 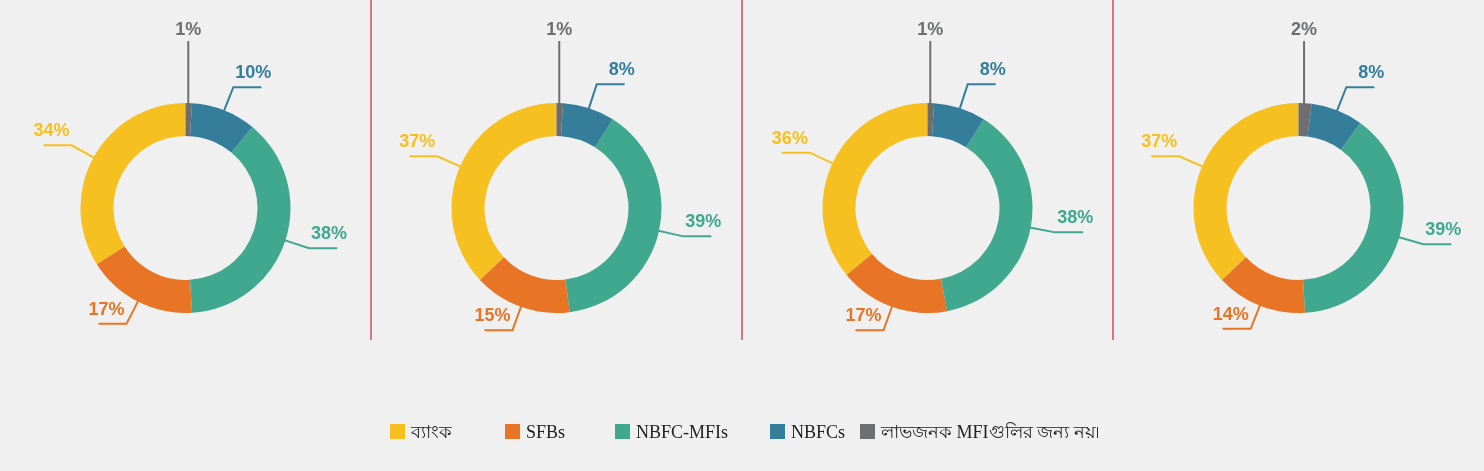 I want to click on legend-label: NBFC-MFIs, so click(x=682, y=432).